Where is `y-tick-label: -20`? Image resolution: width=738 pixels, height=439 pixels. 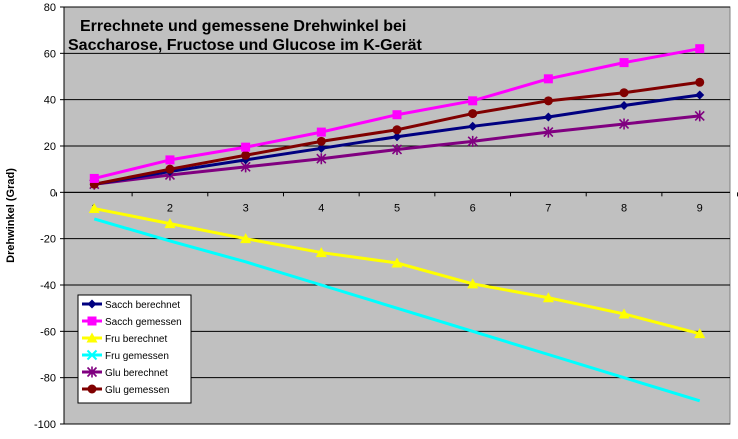
y-tick-label: -20 is located at coordinates (48, 240).